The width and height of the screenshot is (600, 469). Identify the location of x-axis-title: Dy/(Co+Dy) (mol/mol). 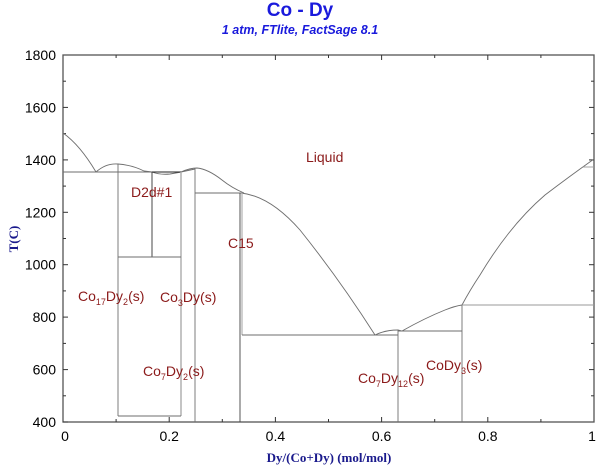
(329, 457).